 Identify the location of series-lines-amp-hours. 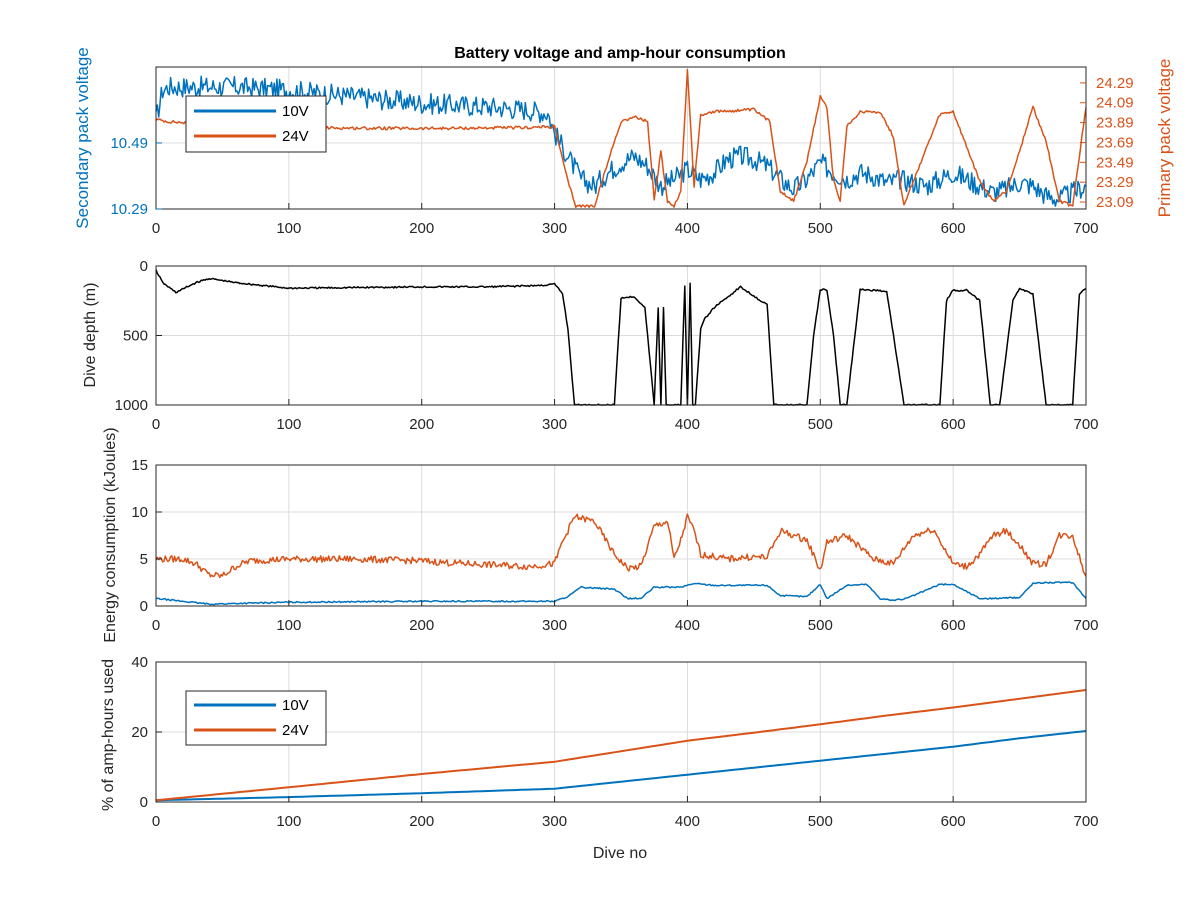
(621, 745).